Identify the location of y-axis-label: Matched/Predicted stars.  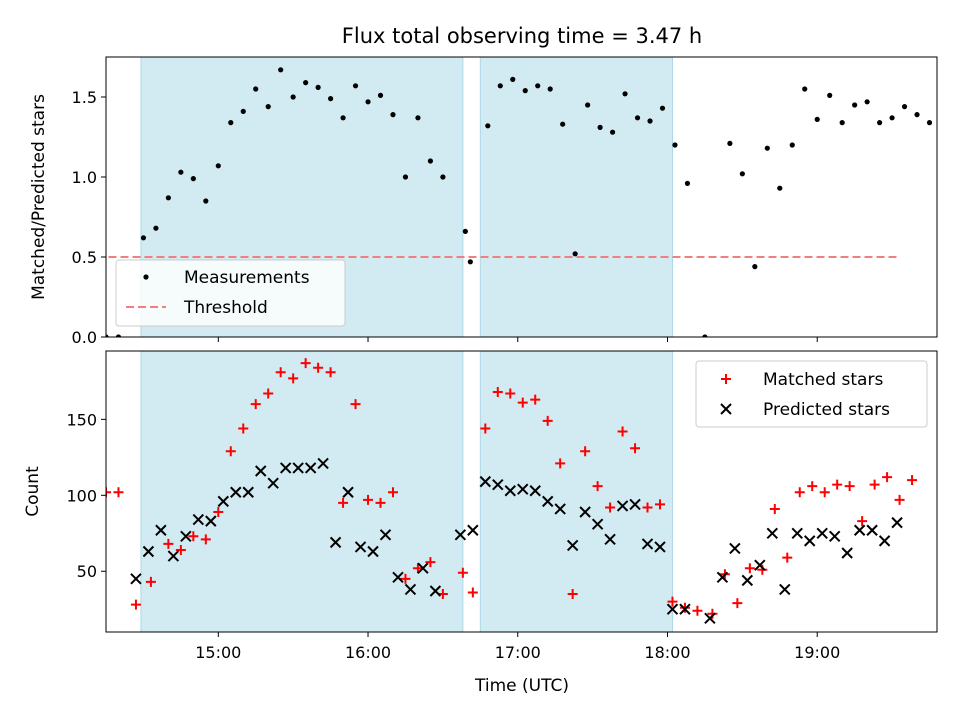
(39, 197).